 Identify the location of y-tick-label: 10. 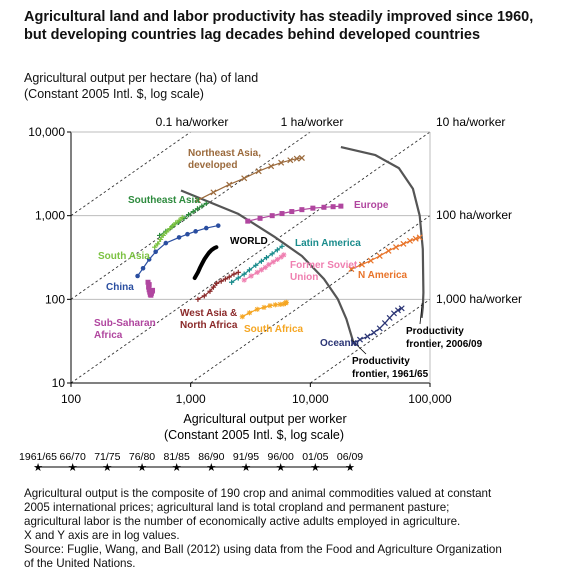
(59, 383).